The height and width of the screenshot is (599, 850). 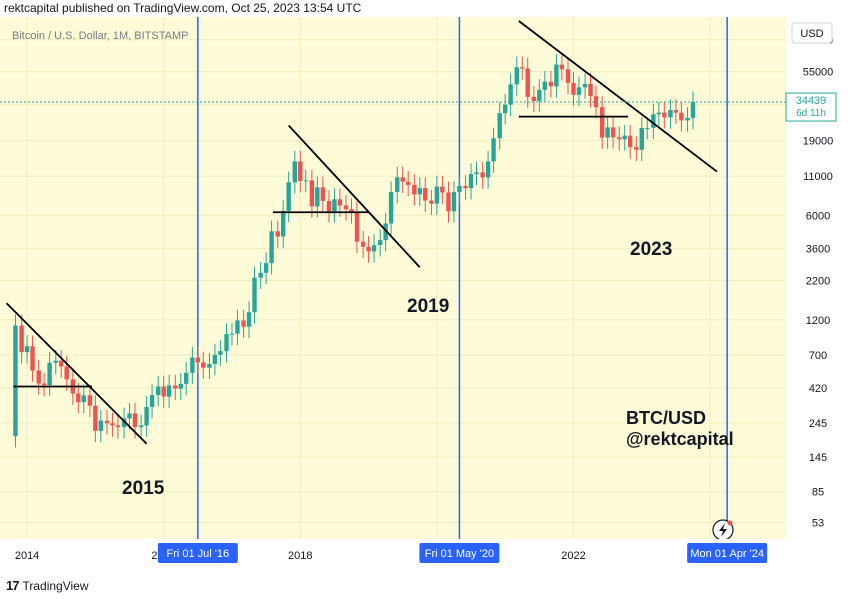 I want to click on cycle-label-2023: 2023, so click(x=651, y=249).